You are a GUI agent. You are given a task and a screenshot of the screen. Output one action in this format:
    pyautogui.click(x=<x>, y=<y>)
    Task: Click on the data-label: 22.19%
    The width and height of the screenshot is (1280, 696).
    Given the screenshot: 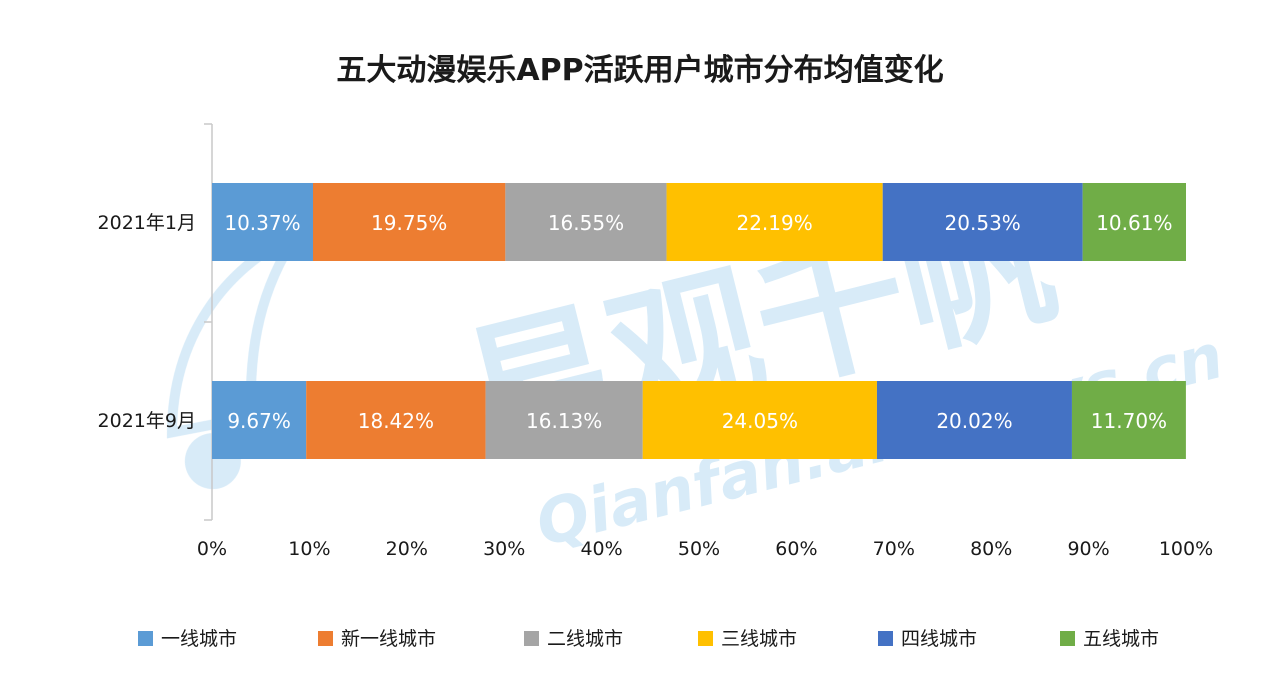 What is the action you would take?
    pyautogui.click(x=774, y=223)
    